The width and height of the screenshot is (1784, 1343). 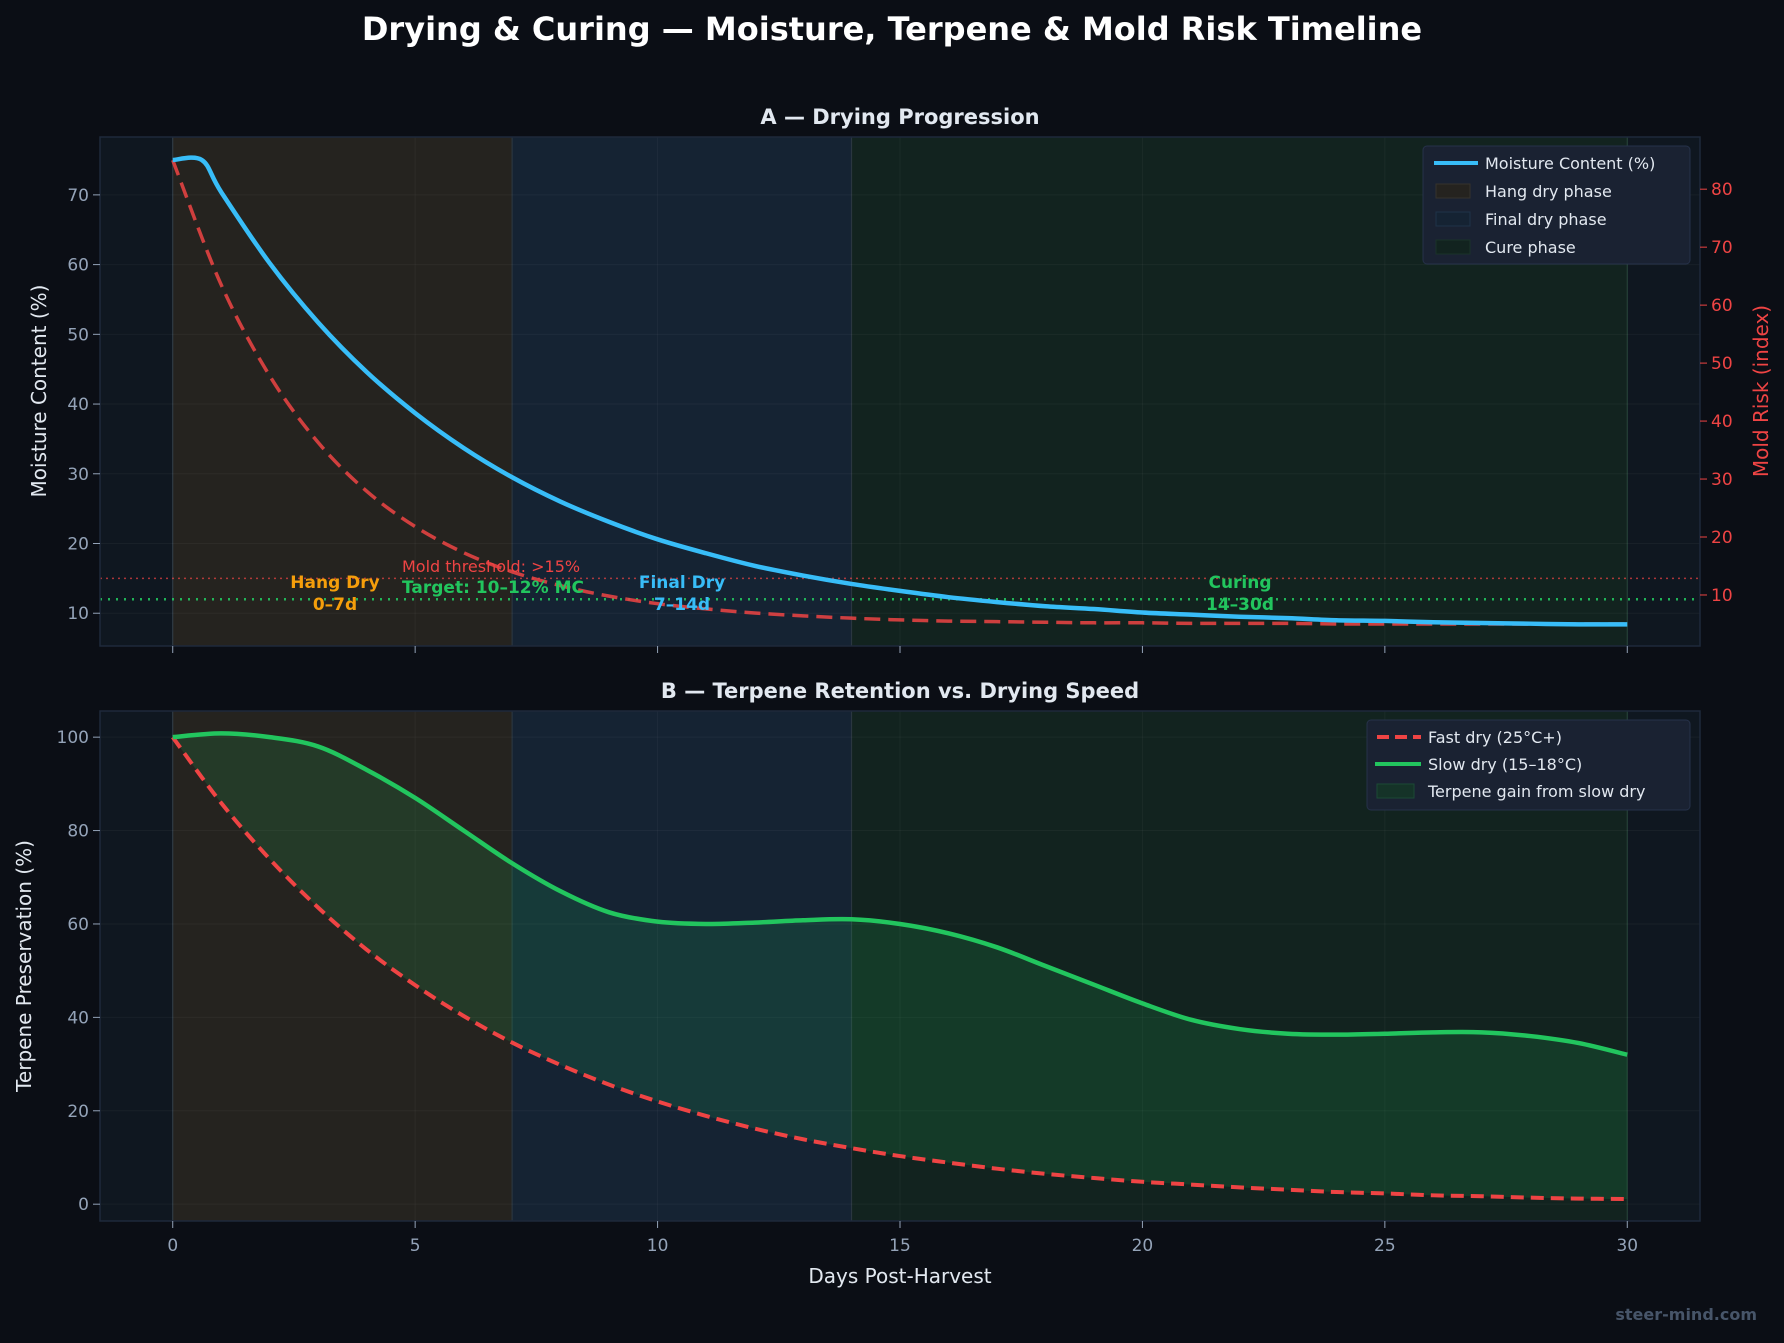 I want to click on legend-moisture: Moisture Content (%), so click(x=1570, y=163).